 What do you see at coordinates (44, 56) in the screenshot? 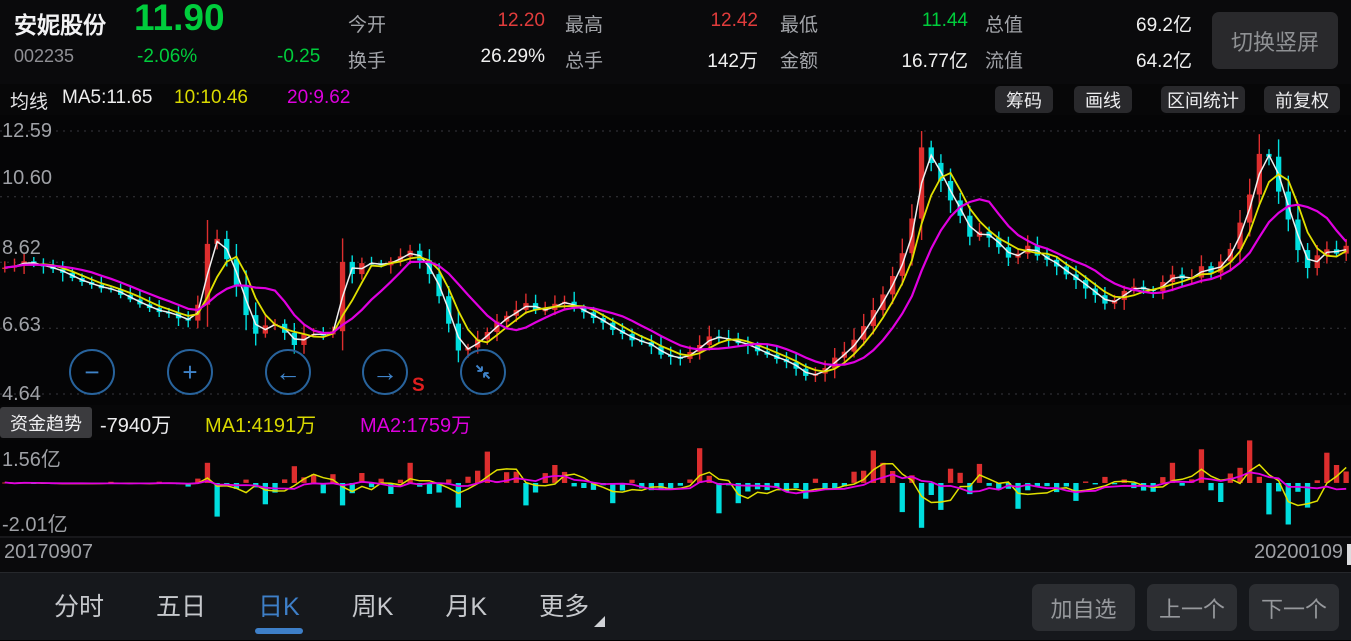
I see `stock-code: 002235` at bounding box center [44, 56].